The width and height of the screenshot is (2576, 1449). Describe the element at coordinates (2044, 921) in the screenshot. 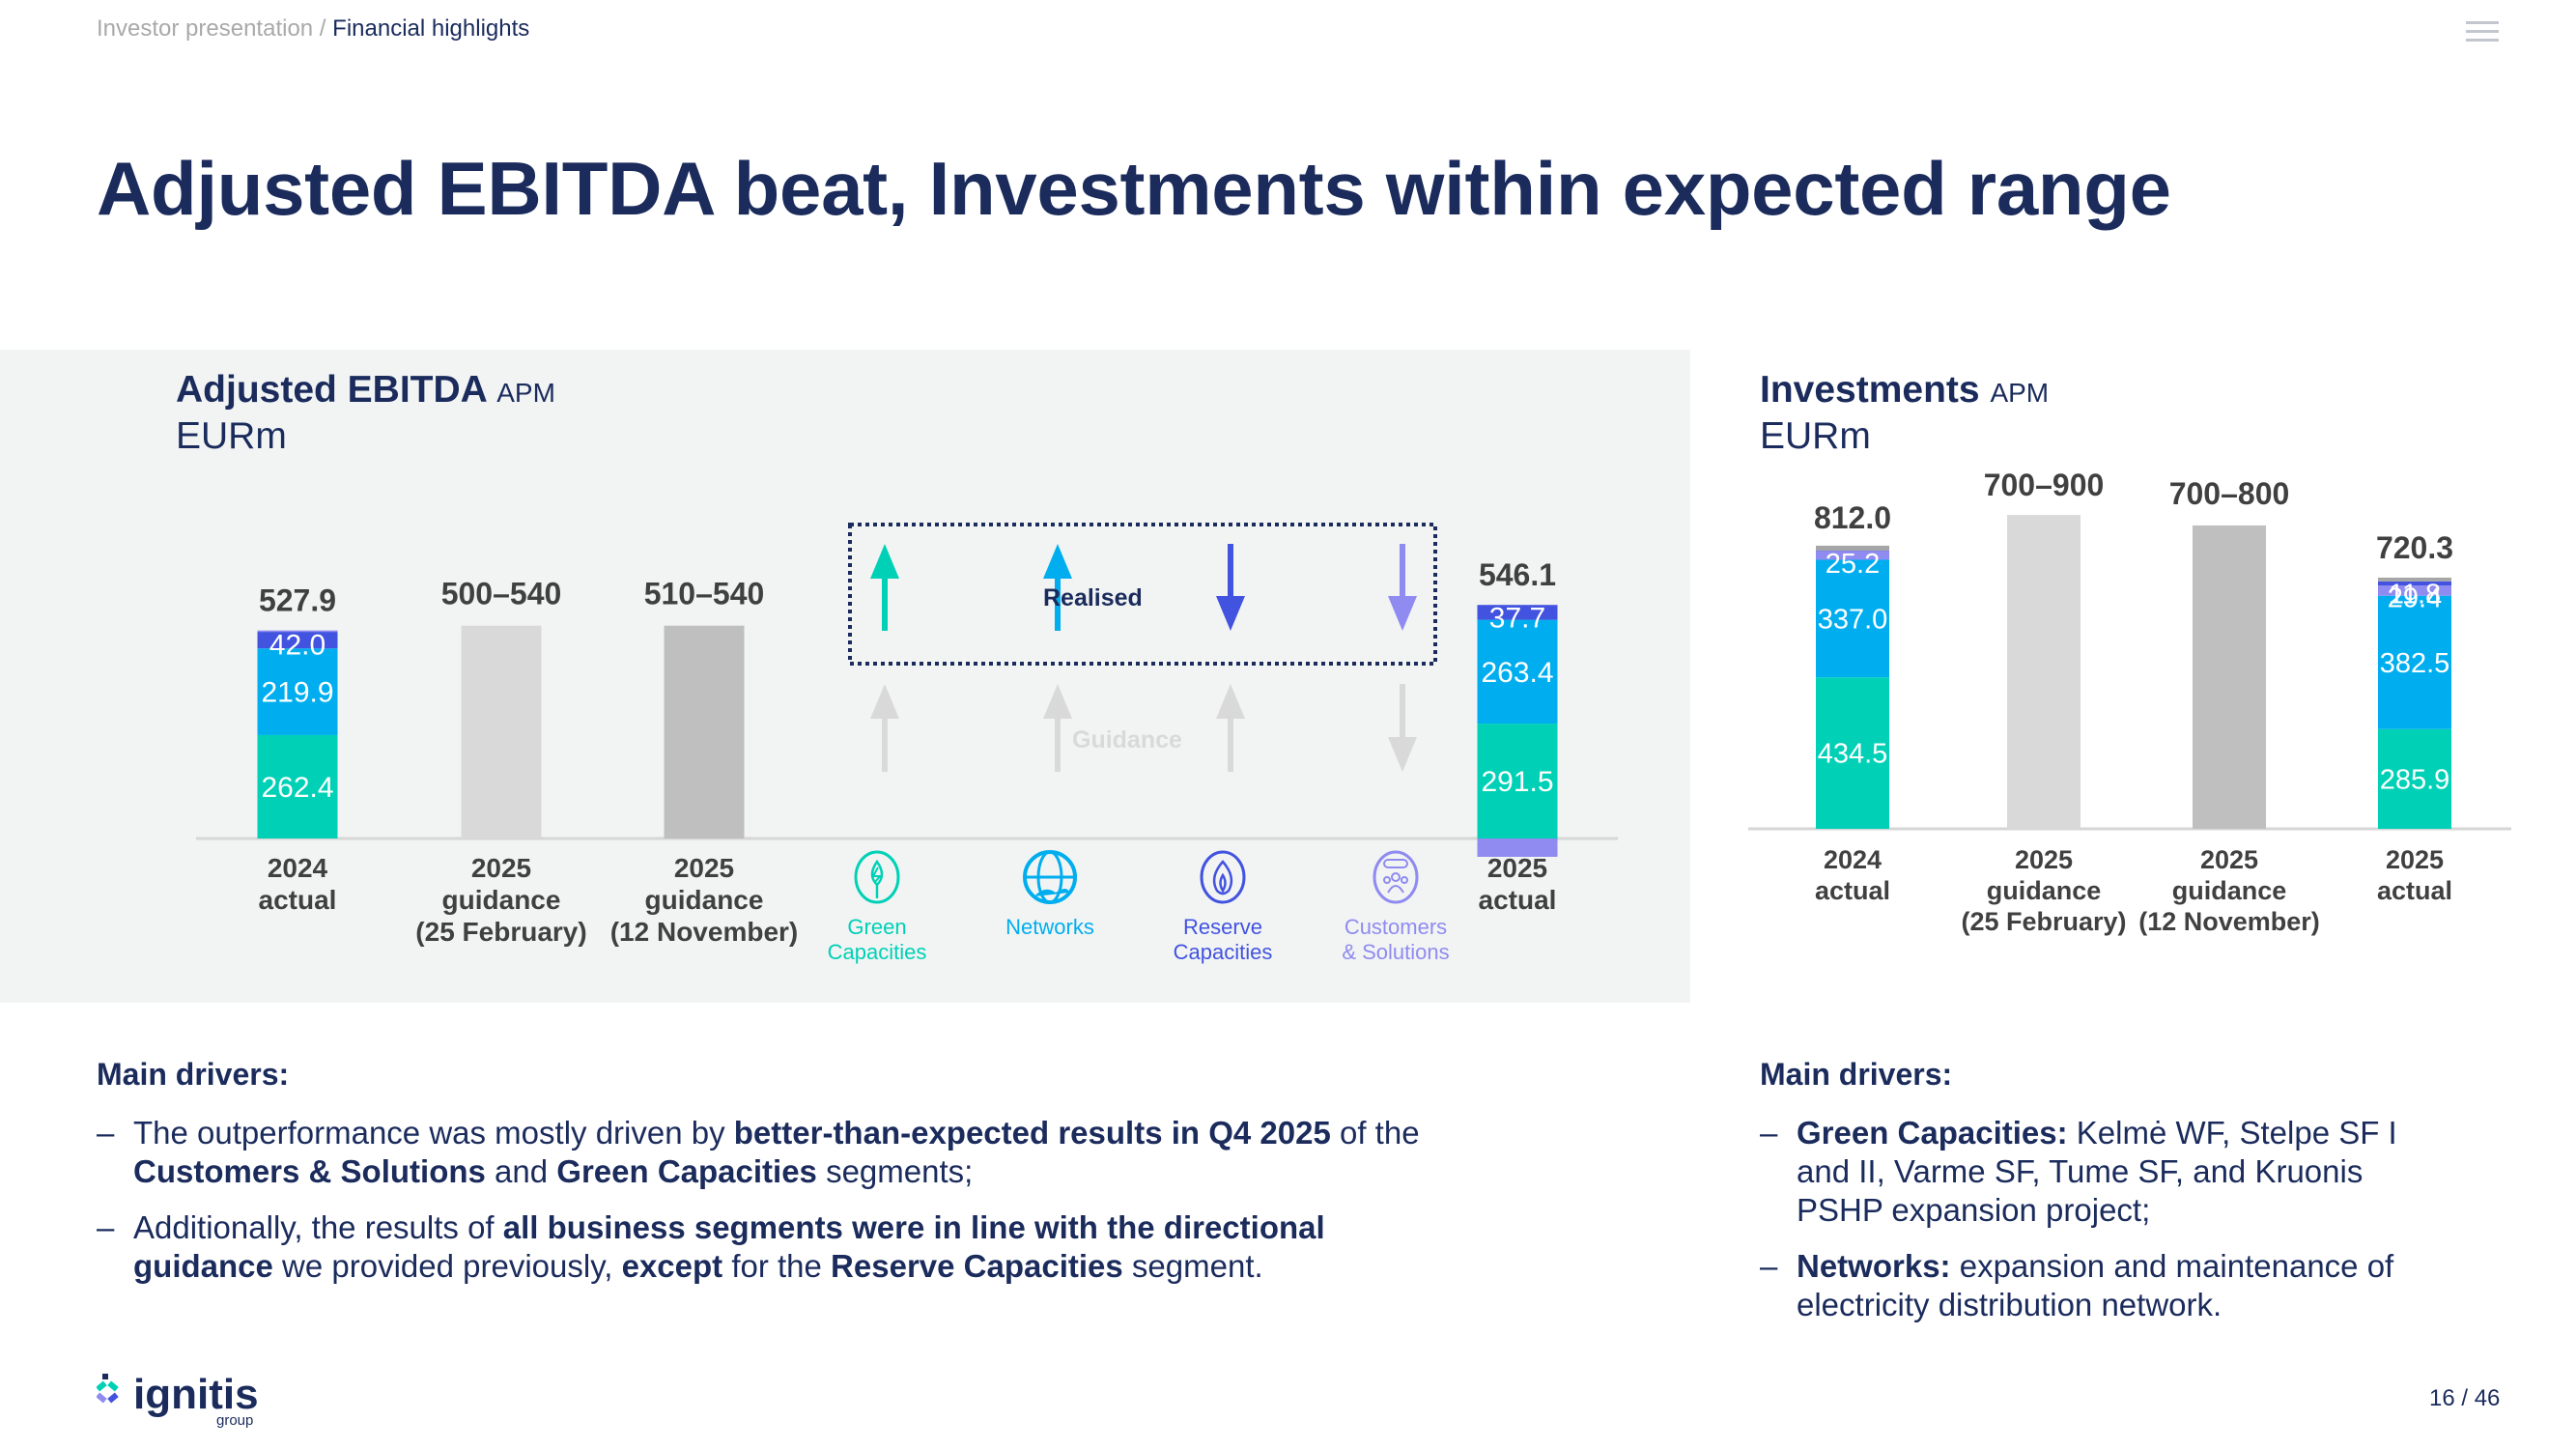

I see `category-label-line: (25 February)` at that location.